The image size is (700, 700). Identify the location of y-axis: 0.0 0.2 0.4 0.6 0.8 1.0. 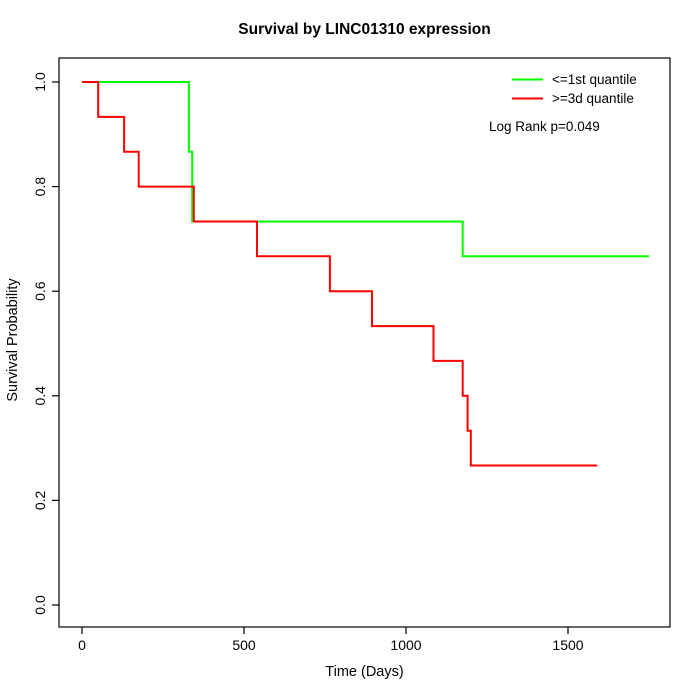
(45, 343).